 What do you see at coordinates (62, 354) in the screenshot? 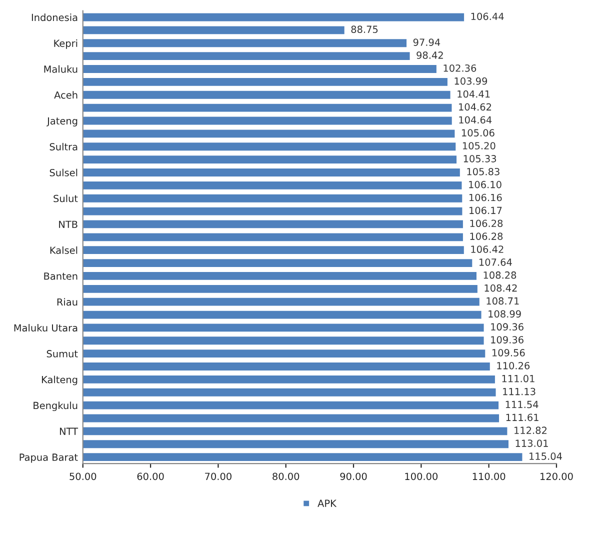
I see `y-tick-label: Sumut` at bounding box center [62, 354].